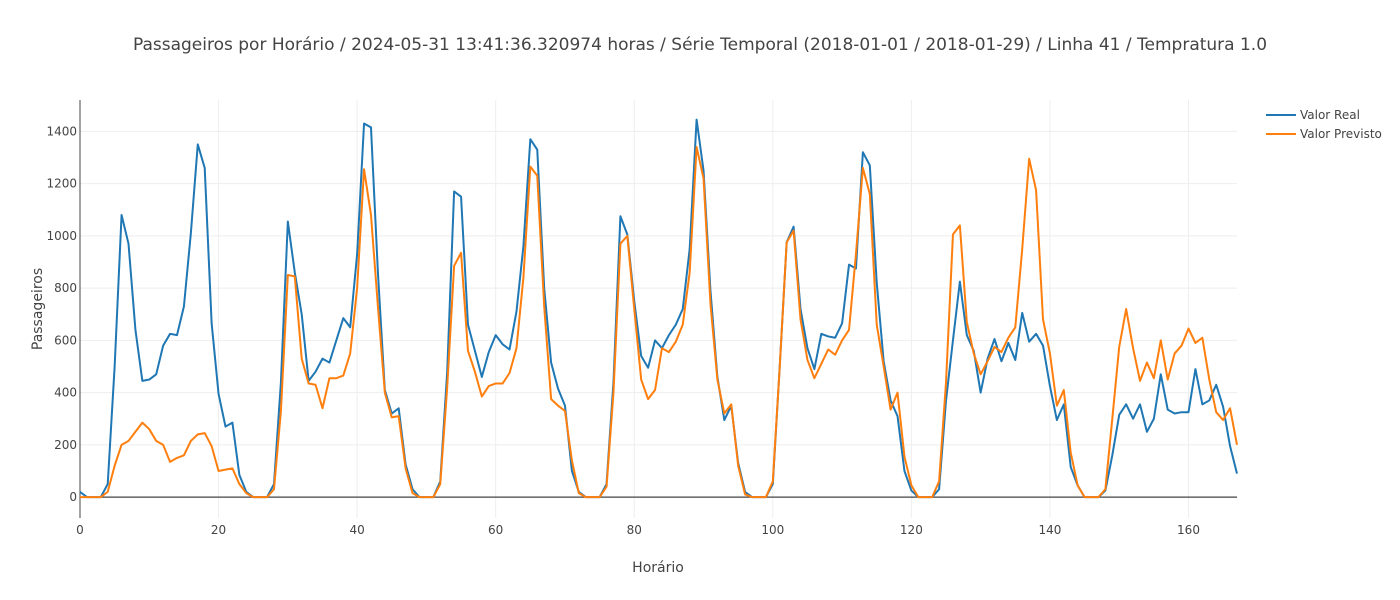 The height and width of the screenshot is (600, 1400). I want to click on x-tick-label: 20, so click(218, 530).